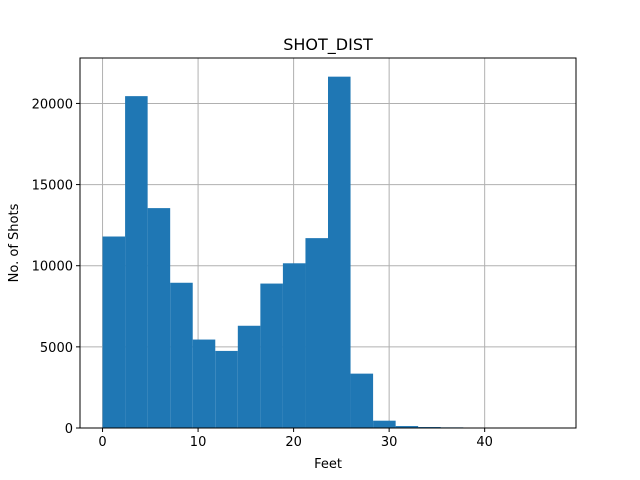  Describe the element at coordinates (102, 442) in the screenshot. I see `x-tick-label: 0` at that location.